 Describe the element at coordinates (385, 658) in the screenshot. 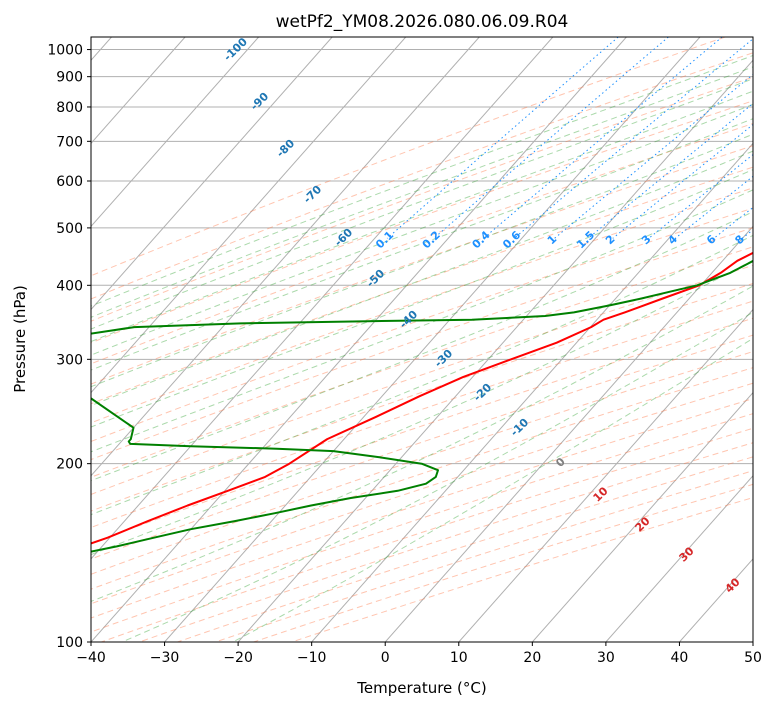

I see `x-tick-label: 0` at that location.